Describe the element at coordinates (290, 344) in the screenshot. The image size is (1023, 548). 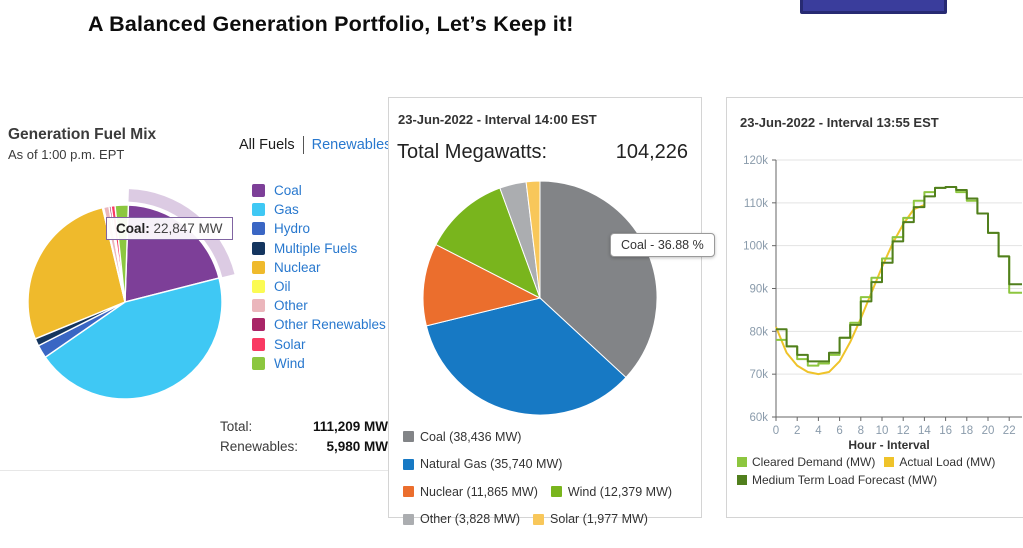
I see `legend-label: Solar` at that location.